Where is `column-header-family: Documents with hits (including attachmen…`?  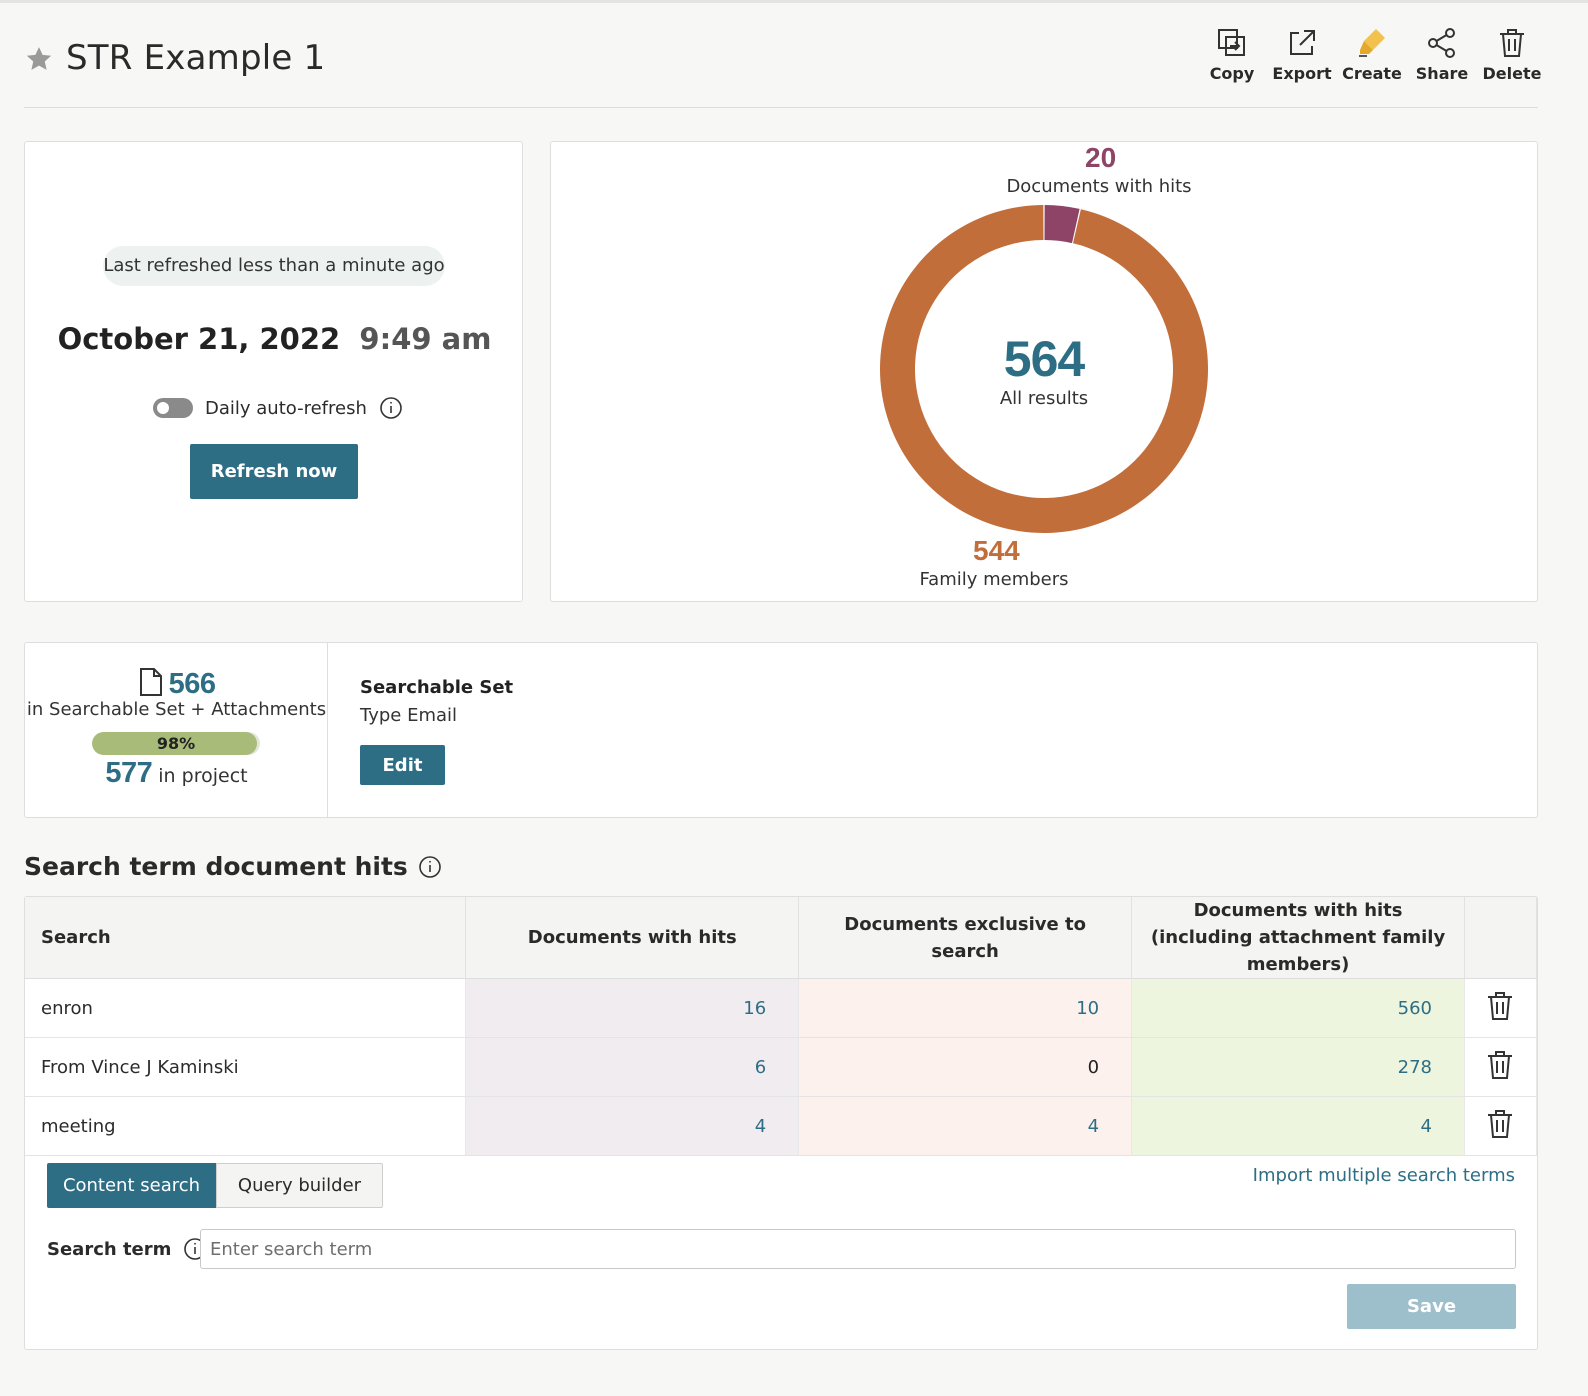 column-header-family: Documents with hits (including attachmen… is located at coordinates (1298, 938).